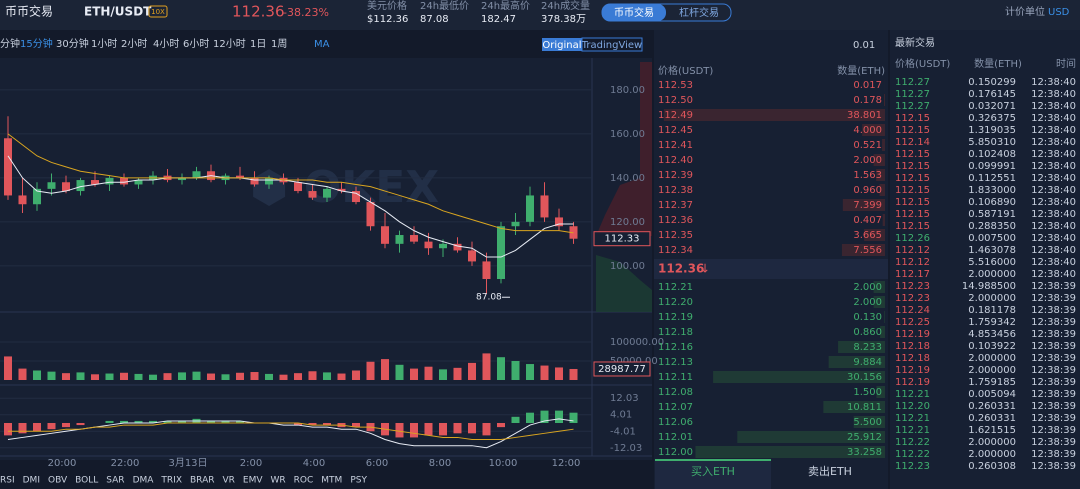 The height and width of the screenshot is (489, 1080). What do you see at coordinates (278, 481) in the screenshot?
I see `indicator-tab: WR` at bounding box center [278, 481].